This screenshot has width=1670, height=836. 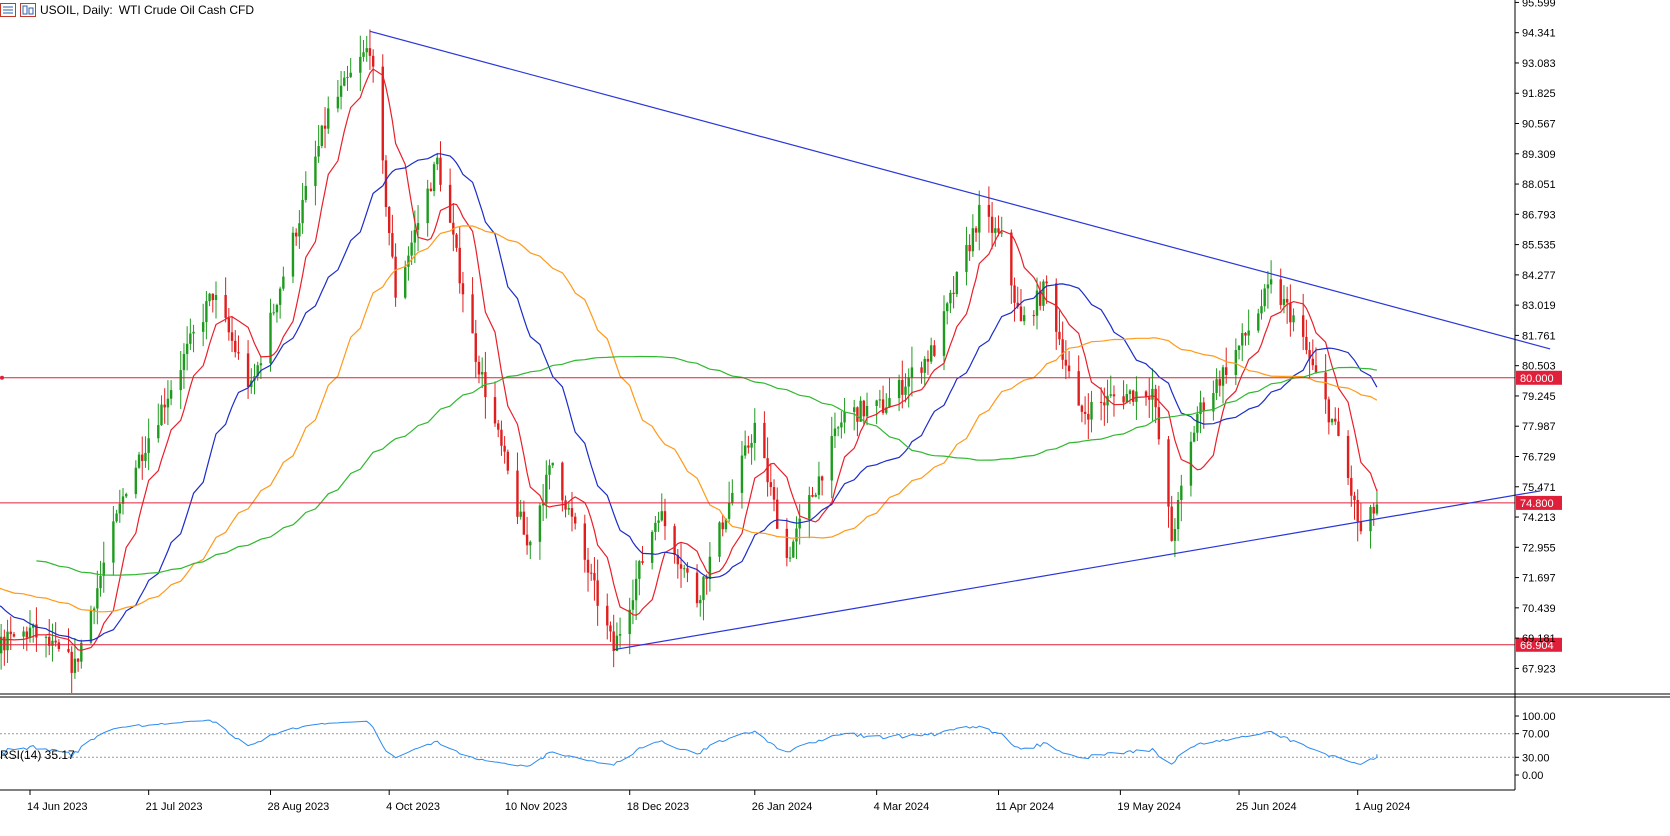 I want to click on trendline-lower, so click(x=1077, y=570).